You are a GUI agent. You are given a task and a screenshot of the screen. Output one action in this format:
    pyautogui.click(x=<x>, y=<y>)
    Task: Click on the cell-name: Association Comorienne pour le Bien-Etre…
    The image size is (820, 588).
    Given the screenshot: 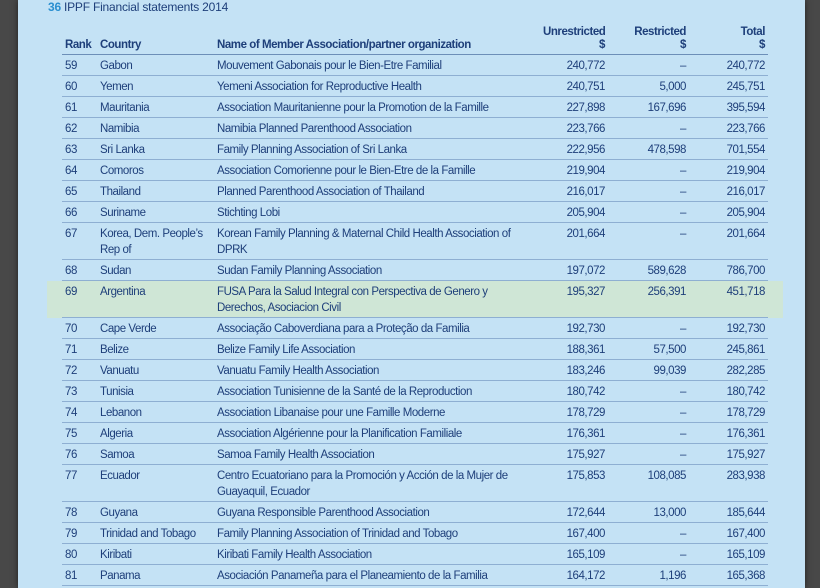 What is the action you would take?
    pyautogui.click(x=377, y=170)
    